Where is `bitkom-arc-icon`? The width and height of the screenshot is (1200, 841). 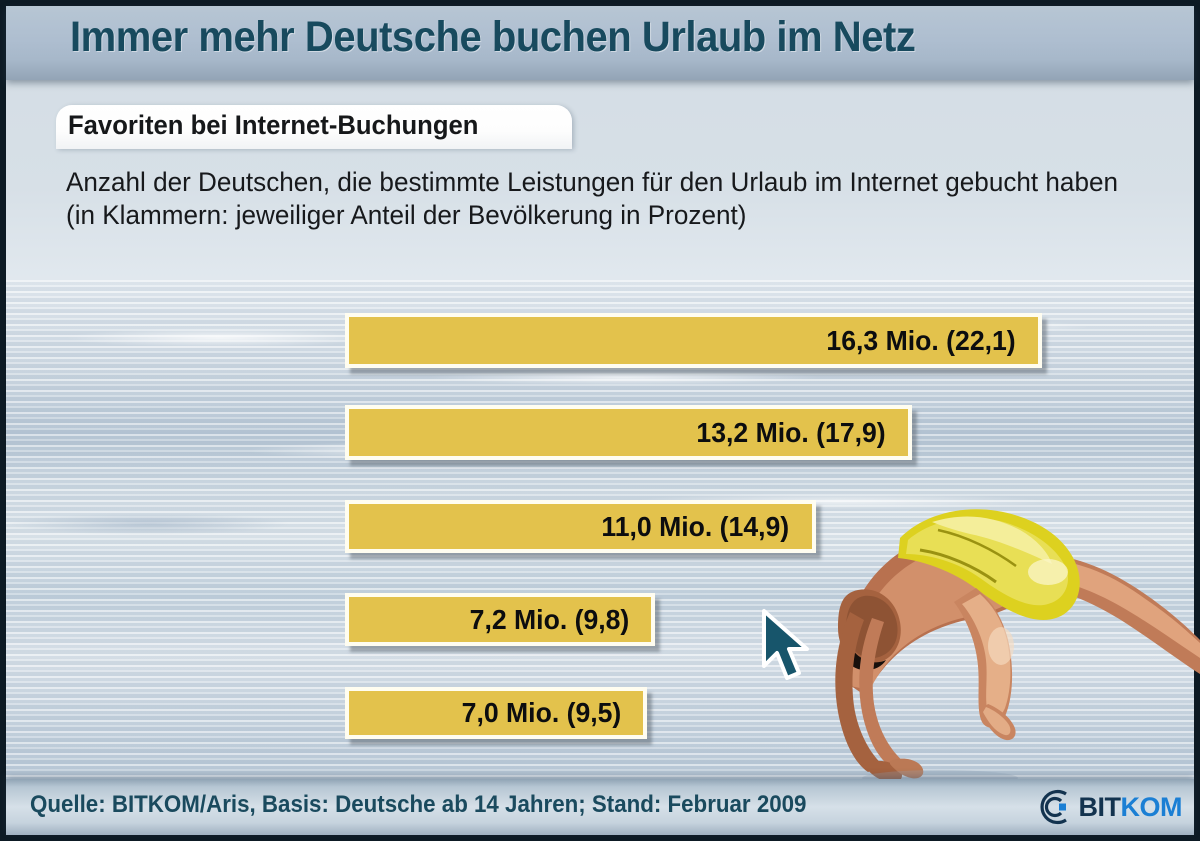
bitkom-arc-icon is located at coordinates (1053, 807).